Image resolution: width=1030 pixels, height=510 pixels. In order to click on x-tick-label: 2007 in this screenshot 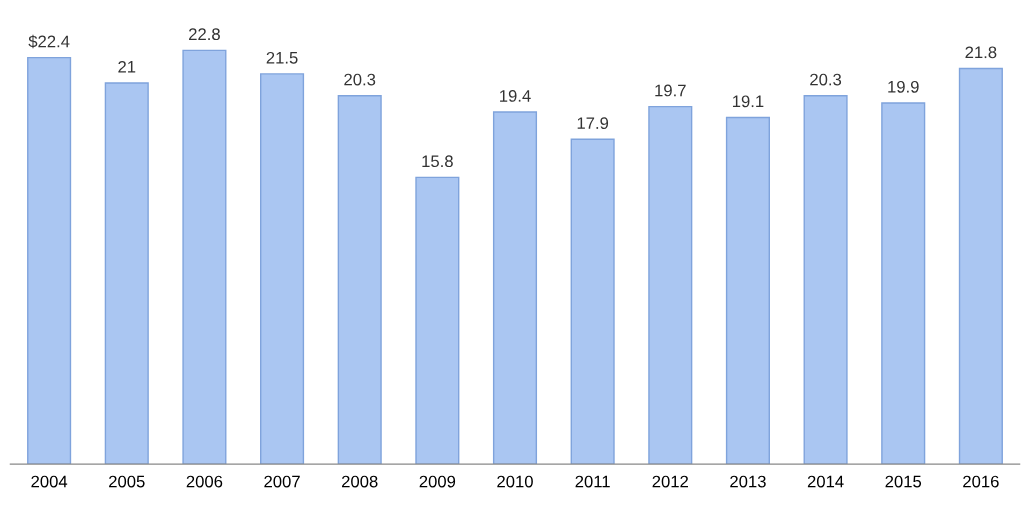, I will do `click(282, 481)`.